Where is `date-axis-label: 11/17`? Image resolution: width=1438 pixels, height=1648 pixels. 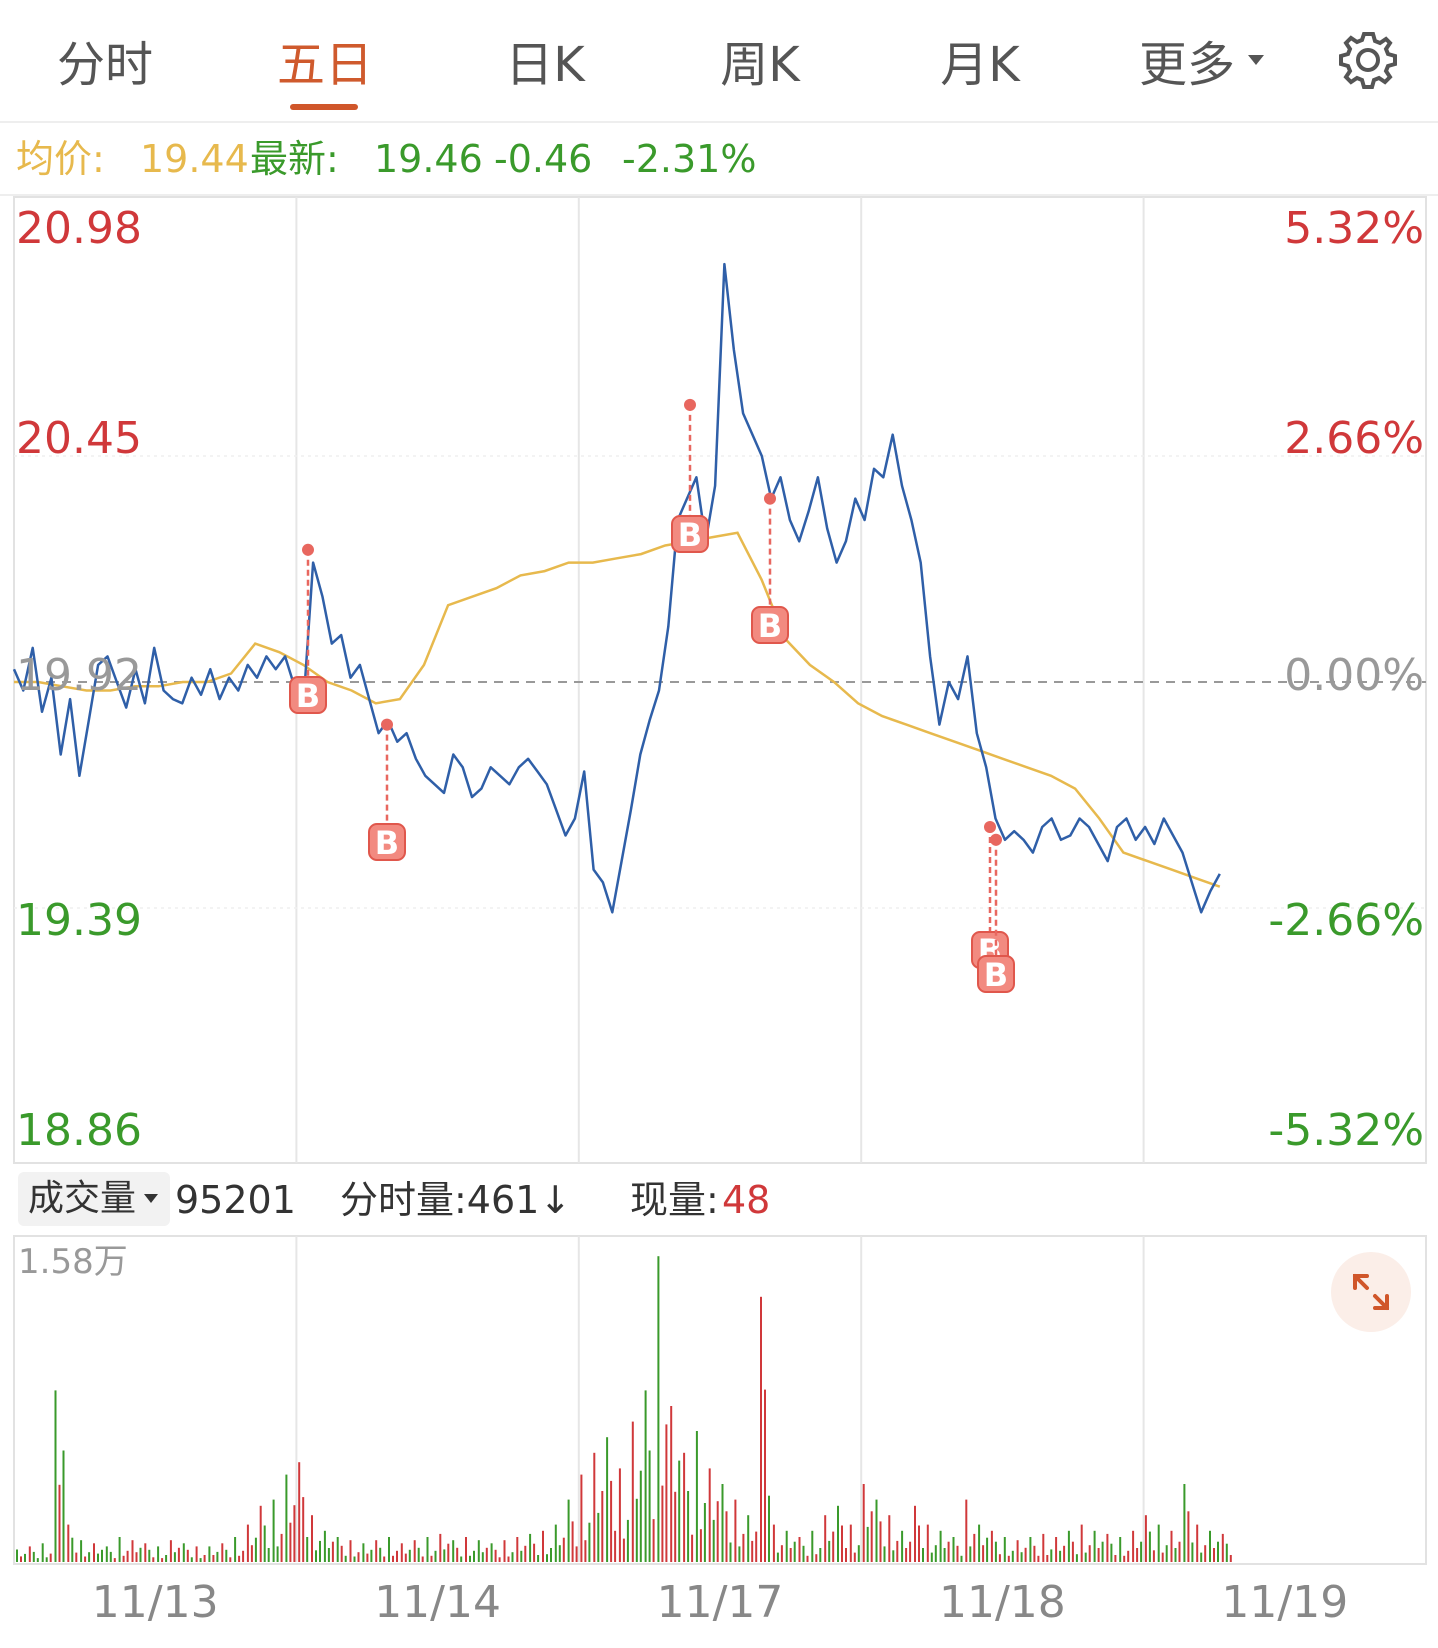 date-axis-label: 11/17 is located at coordinates (720, 1602).